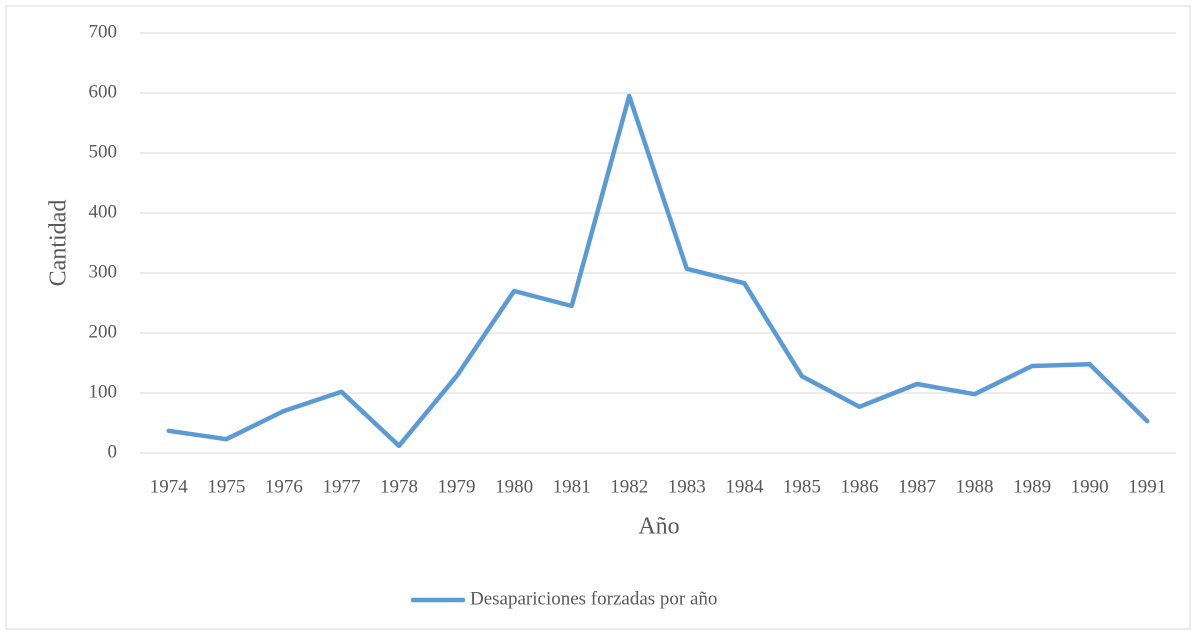 Image resolution: width=1196 pixels, height=635 pixels. I want to click on x-tick-label: 1981, so click(572, 486).